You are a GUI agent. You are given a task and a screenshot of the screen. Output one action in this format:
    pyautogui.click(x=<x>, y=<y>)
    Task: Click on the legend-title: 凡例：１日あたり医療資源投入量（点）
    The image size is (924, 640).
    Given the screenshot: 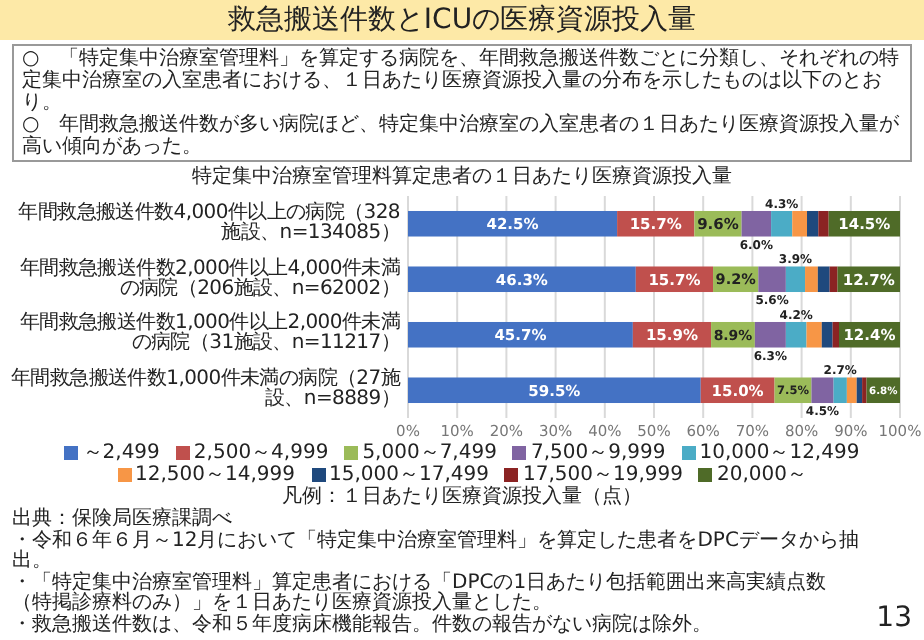 What is the action you would take?
    pyautogui.click(x=462, y=497)
    